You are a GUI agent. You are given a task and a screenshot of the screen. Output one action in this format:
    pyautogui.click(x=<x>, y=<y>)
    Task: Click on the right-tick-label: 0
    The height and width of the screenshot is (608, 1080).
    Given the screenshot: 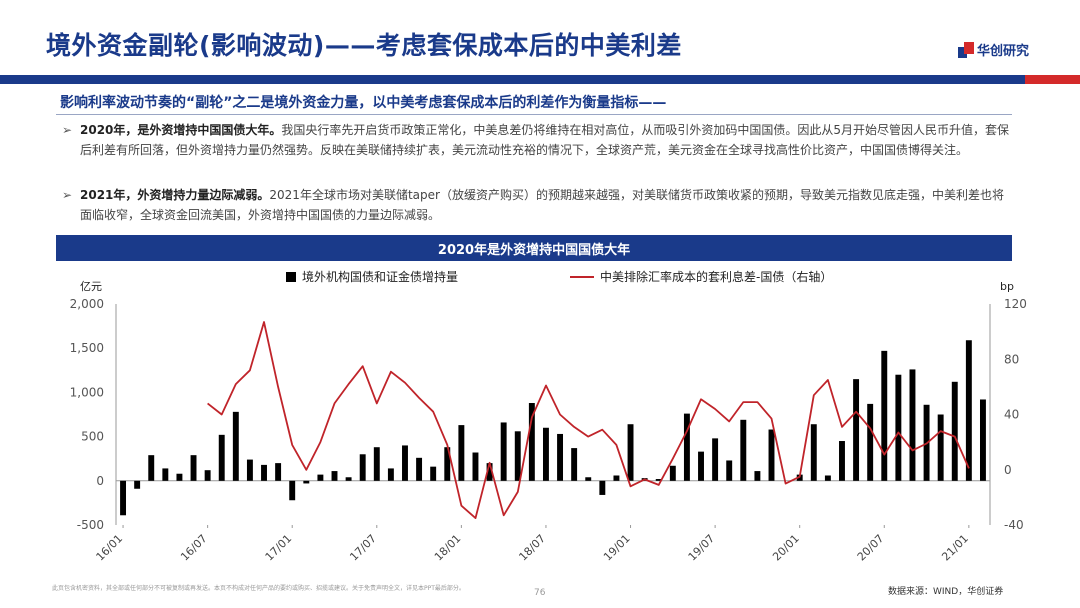 What is the action you would take?
    pyautogui.click(x=1008, y=470)
    